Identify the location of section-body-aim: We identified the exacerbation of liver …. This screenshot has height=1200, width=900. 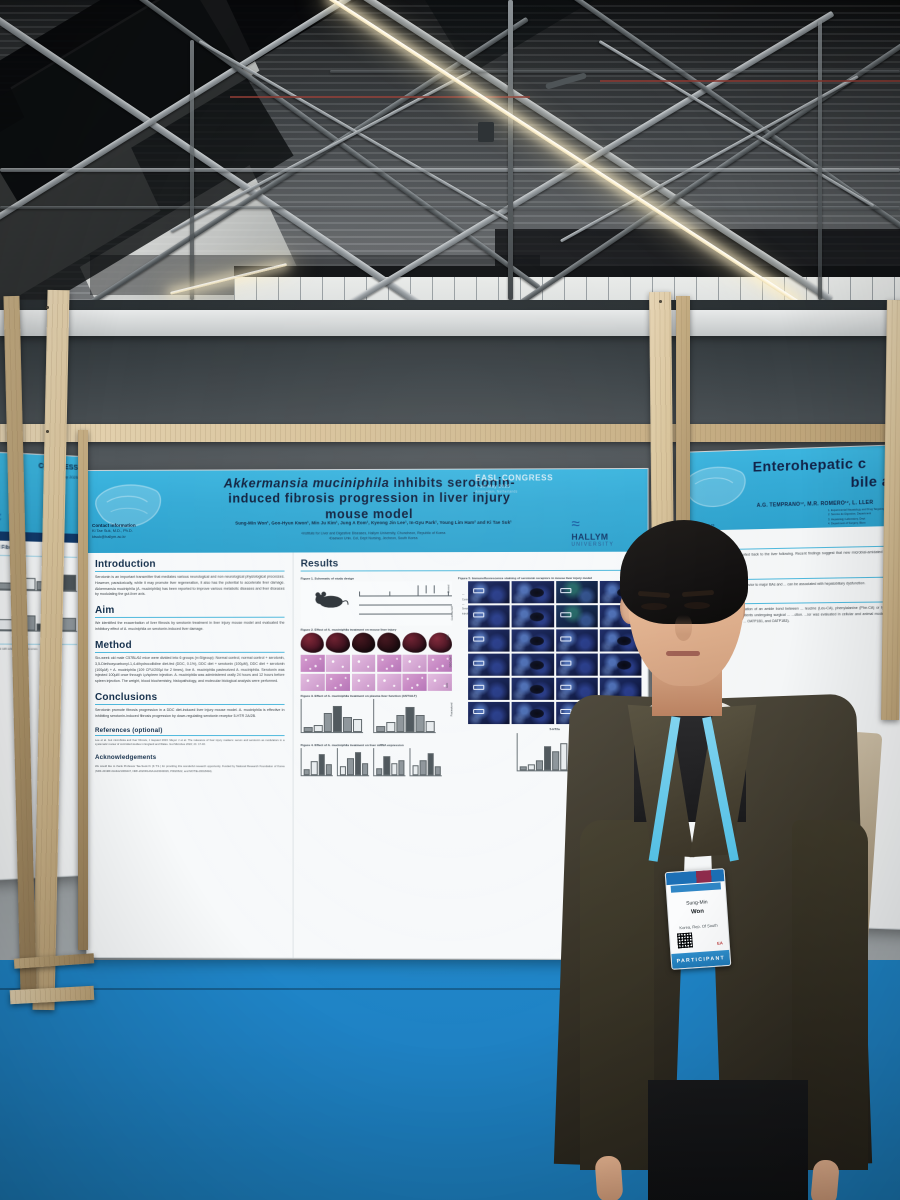
(189, 626).